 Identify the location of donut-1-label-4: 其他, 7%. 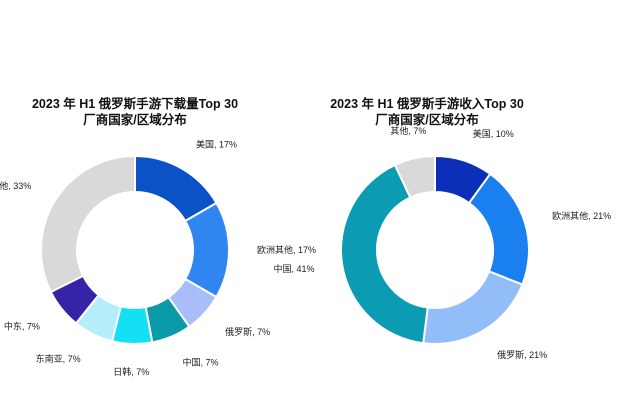
(408, 130).